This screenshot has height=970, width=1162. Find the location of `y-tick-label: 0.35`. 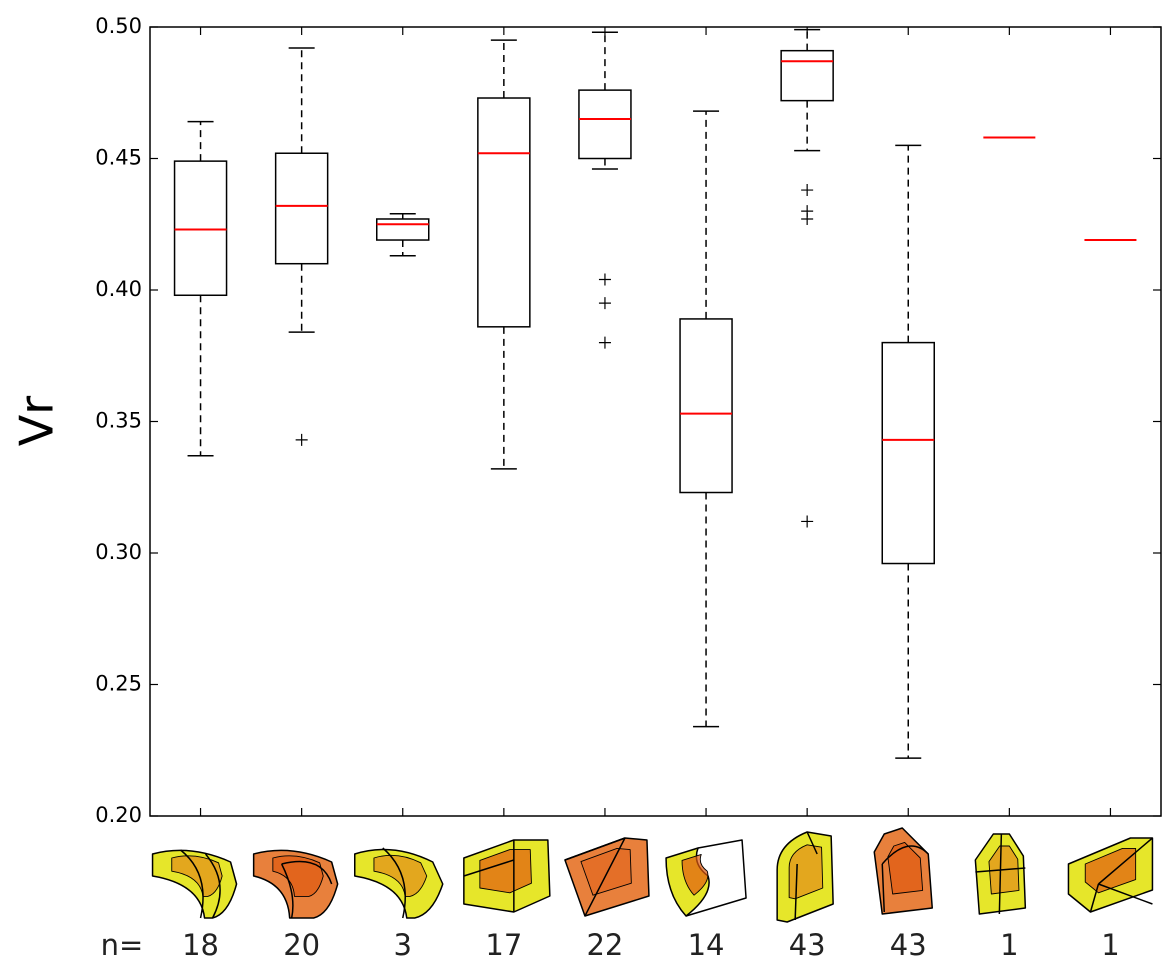

y-tick-label: 0.35 is located at coordinates (118, 421).